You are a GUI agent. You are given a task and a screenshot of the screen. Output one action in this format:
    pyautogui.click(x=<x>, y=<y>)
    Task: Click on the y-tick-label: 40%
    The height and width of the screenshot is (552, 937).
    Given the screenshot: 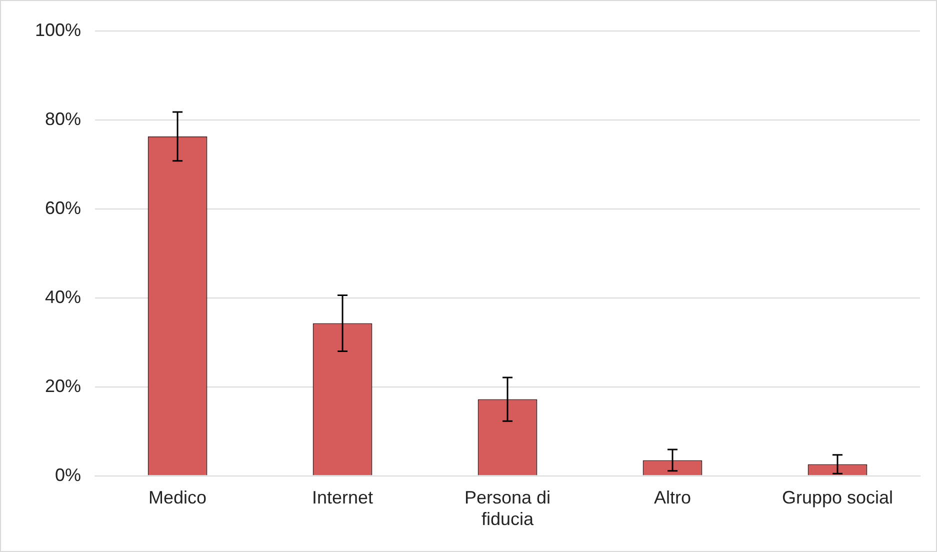 What is the action you would take?
    pyautogui.click(x=63, y=296)
    